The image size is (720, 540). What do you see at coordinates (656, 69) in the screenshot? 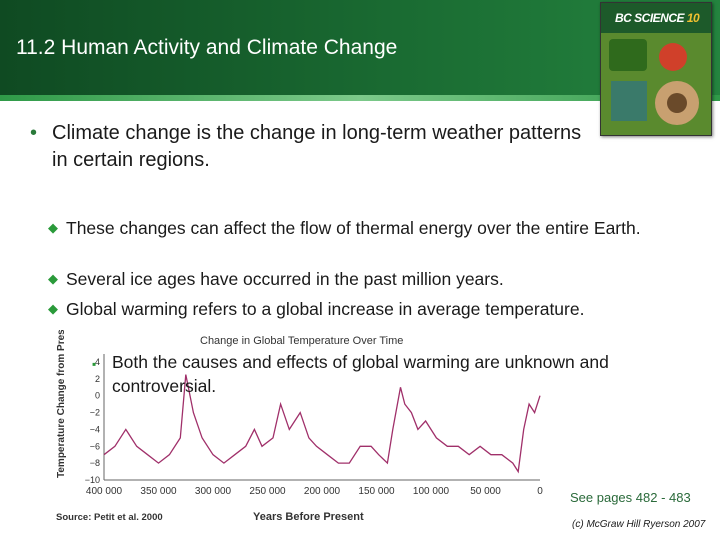
I see `textbook-cover-image: BC SCIENCE 10` at bounding box center [656, 69].